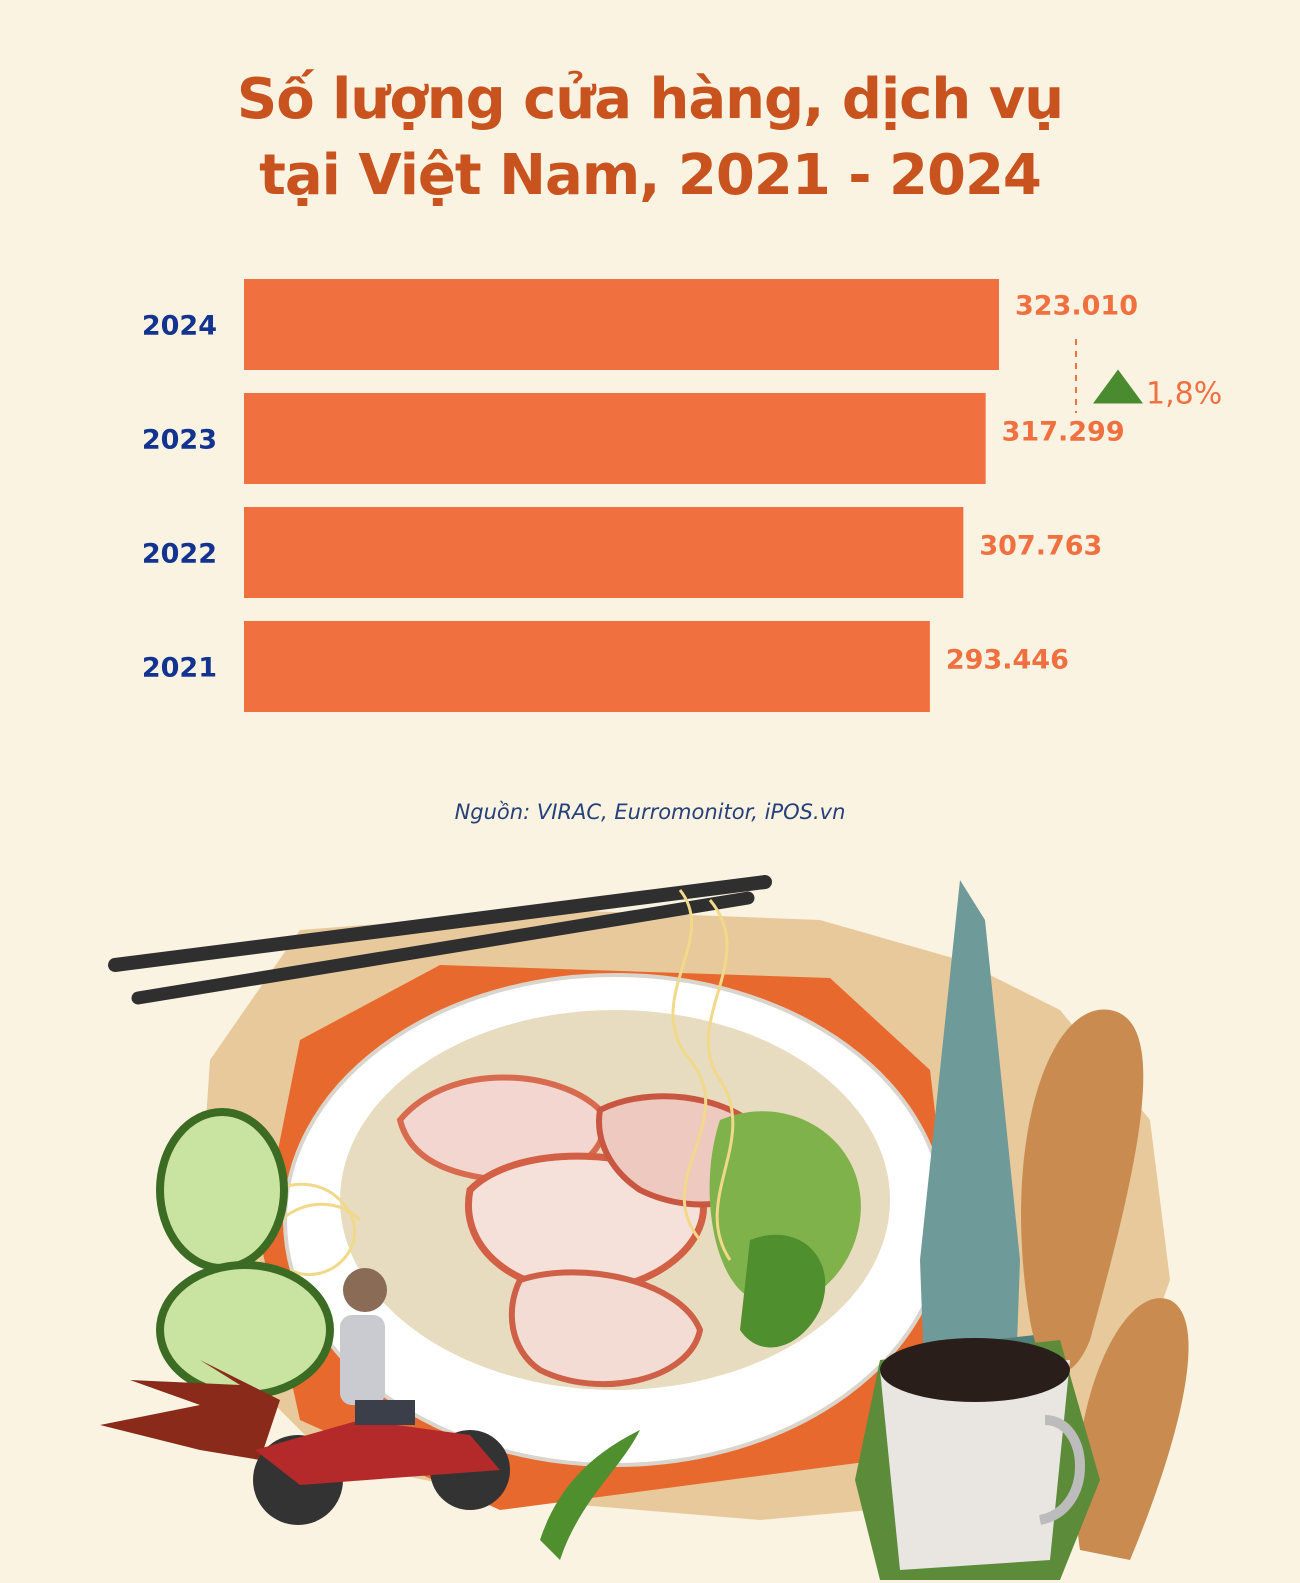  Describe the element at coordinates (1063, 432) in the screenshot. I see `value-label-2023: 317.299` at that location.